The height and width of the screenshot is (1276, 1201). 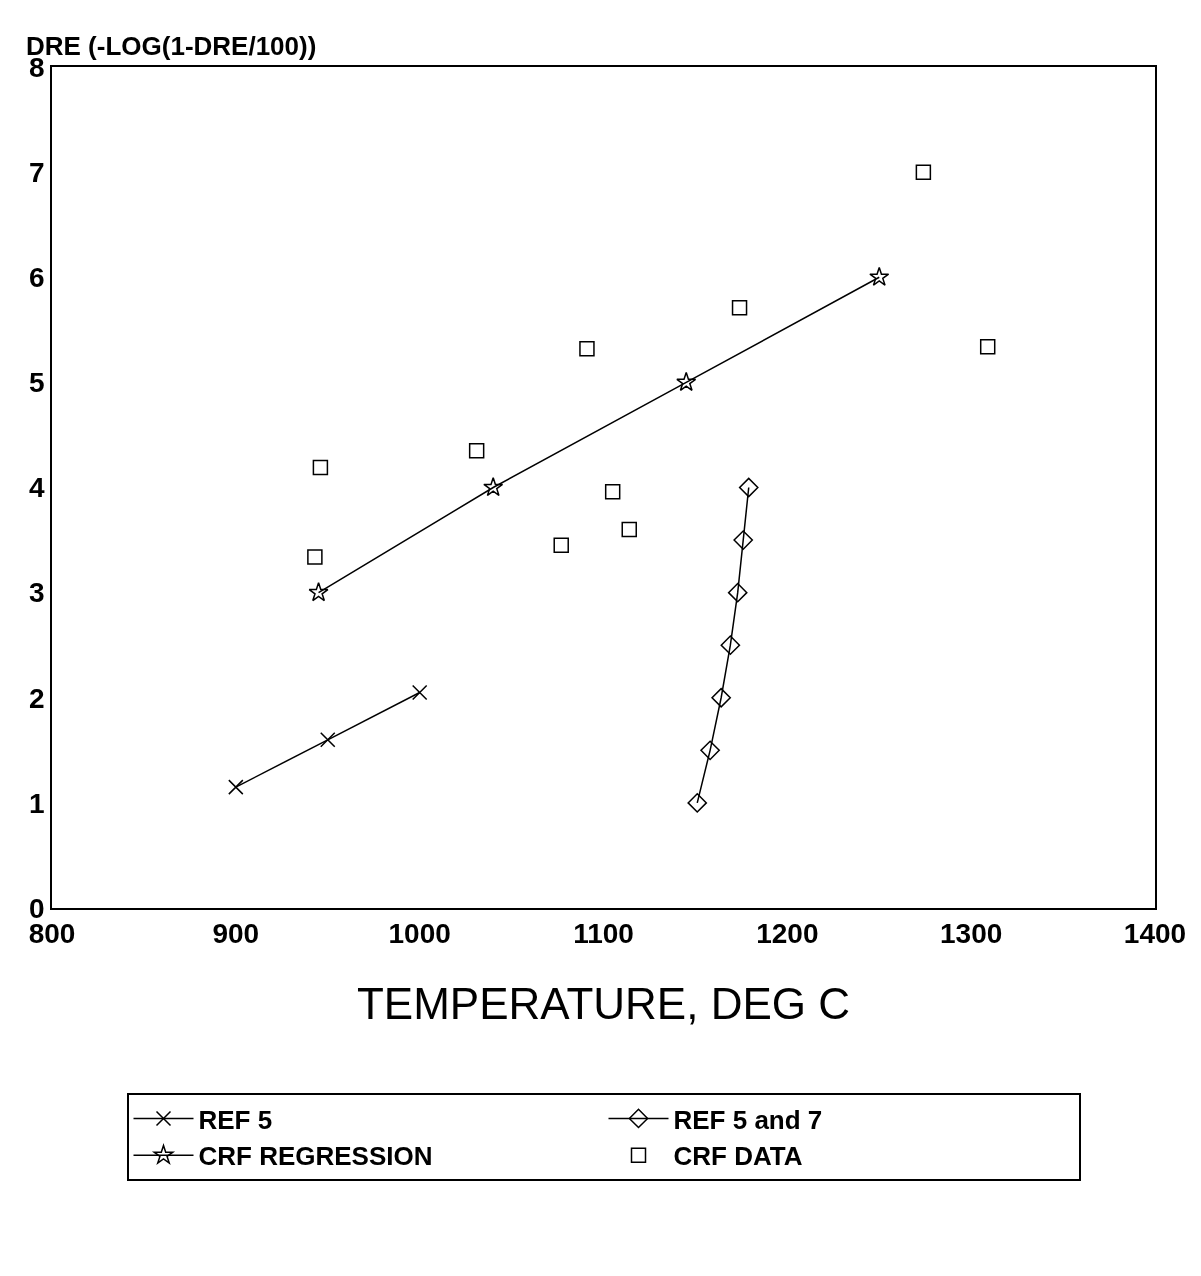 I want to click on x-tick-label: 900, so click(x=236, y=934).